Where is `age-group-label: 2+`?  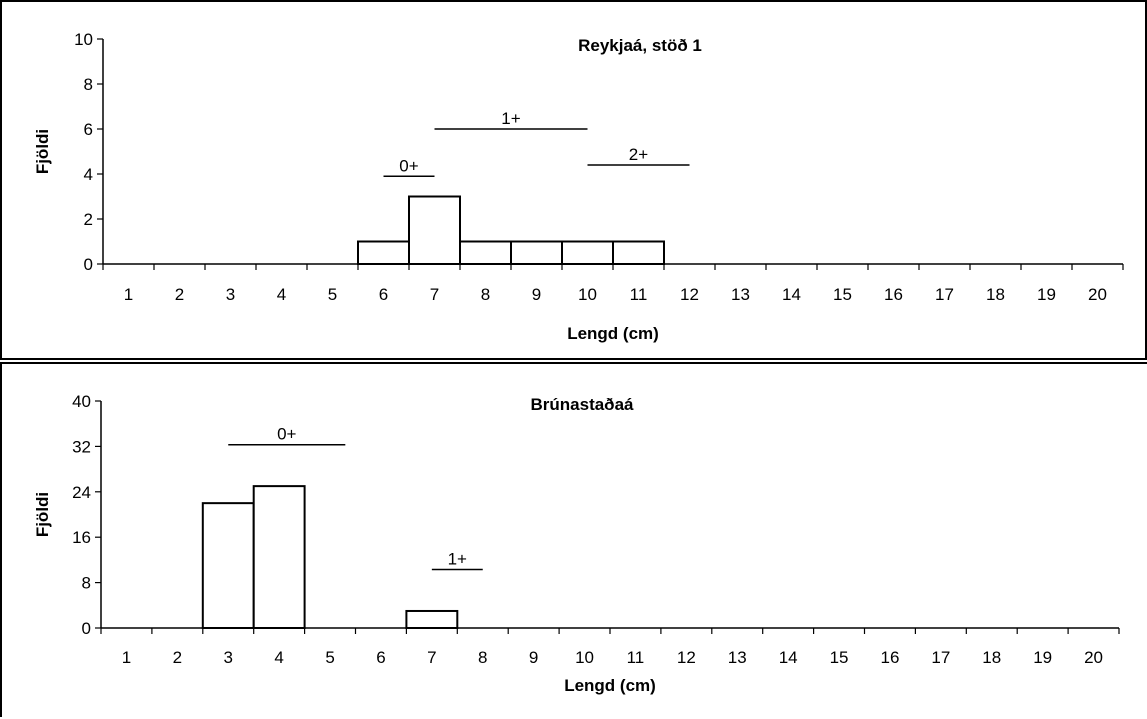
age-group-label: 2+ is located at coordinates (638, 154).